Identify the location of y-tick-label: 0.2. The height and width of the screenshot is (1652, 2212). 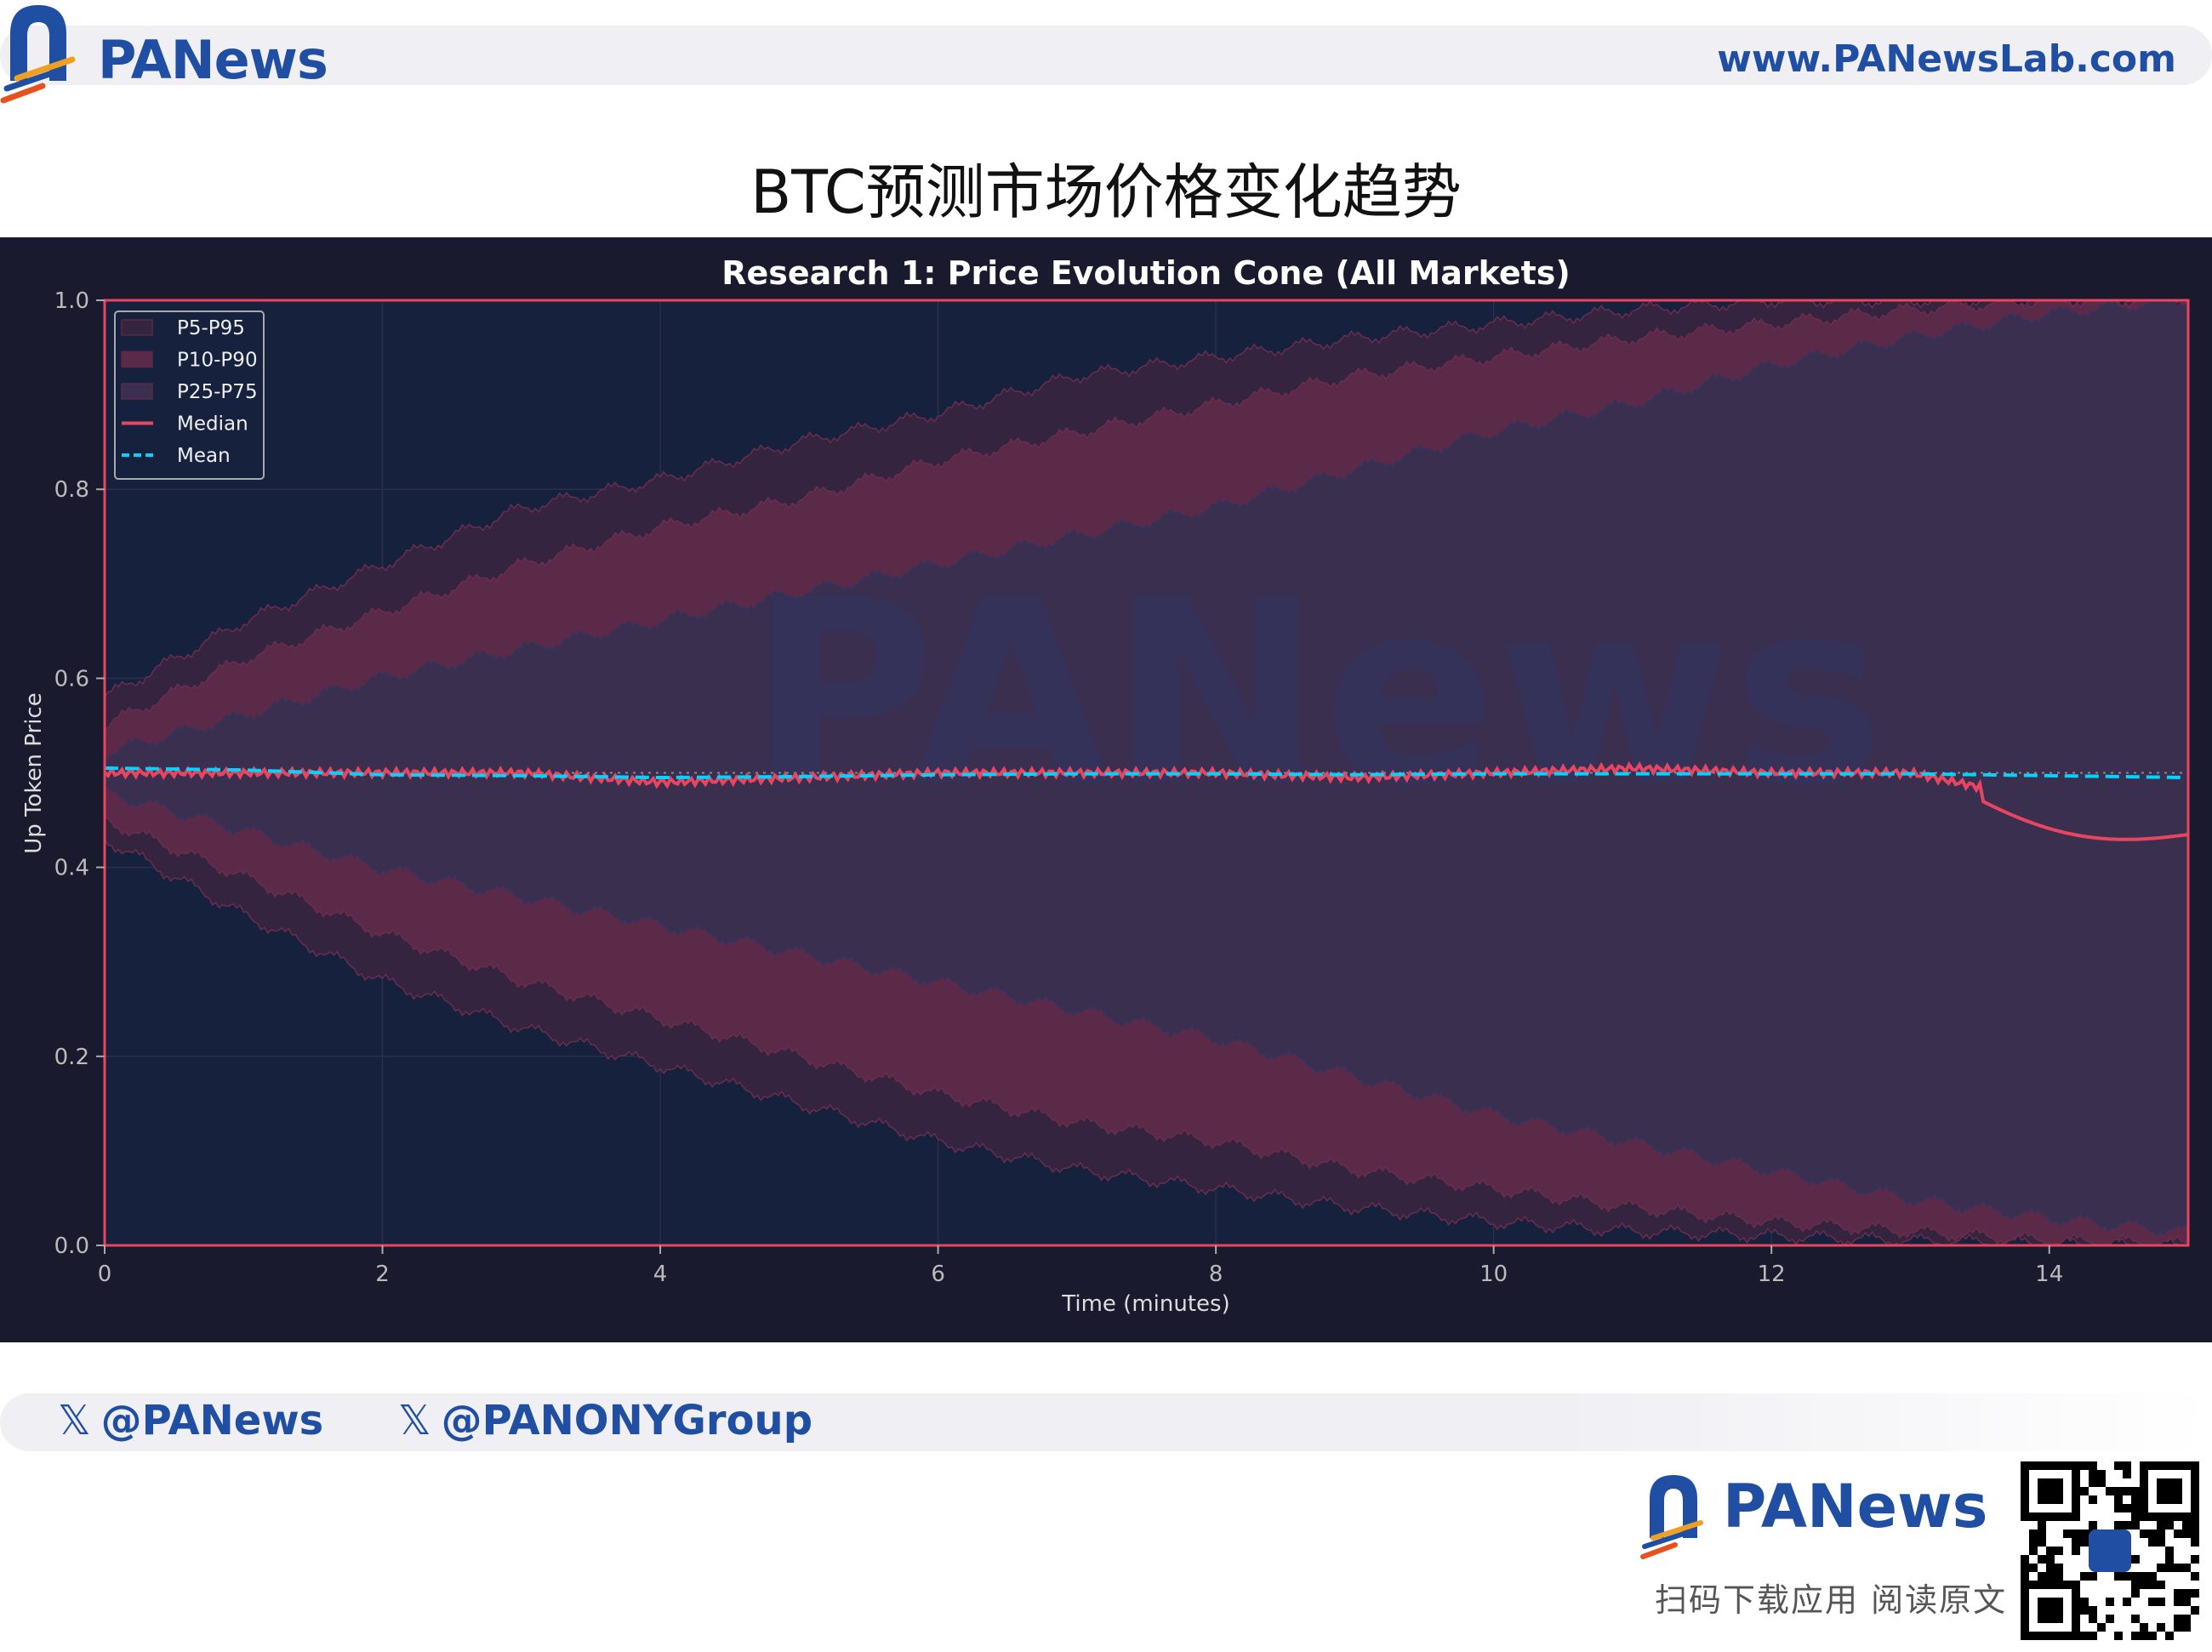
(71, 1057).